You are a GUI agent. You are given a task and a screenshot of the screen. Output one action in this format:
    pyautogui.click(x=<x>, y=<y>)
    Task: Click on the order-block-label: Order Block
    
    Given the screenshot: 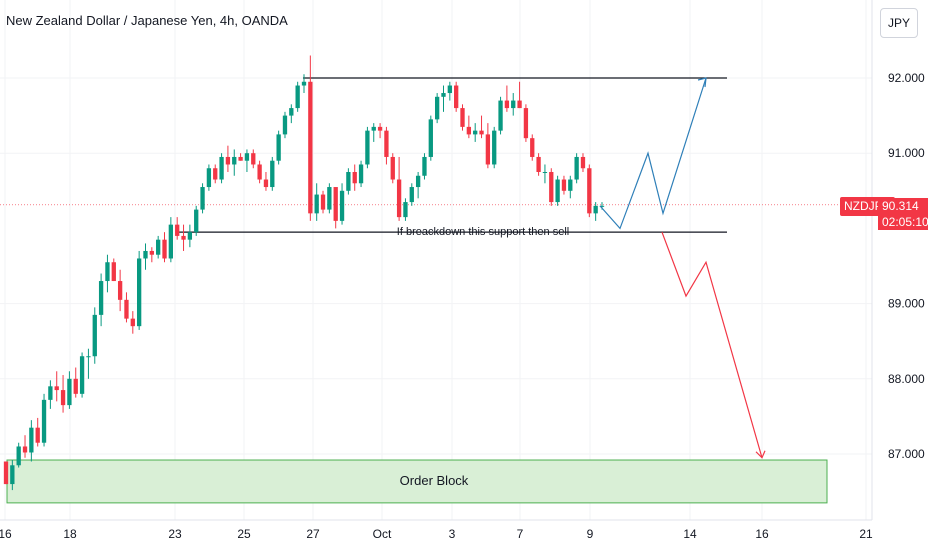 What is the action you would take?
    pyautogui.click(x=434, y=480)
    